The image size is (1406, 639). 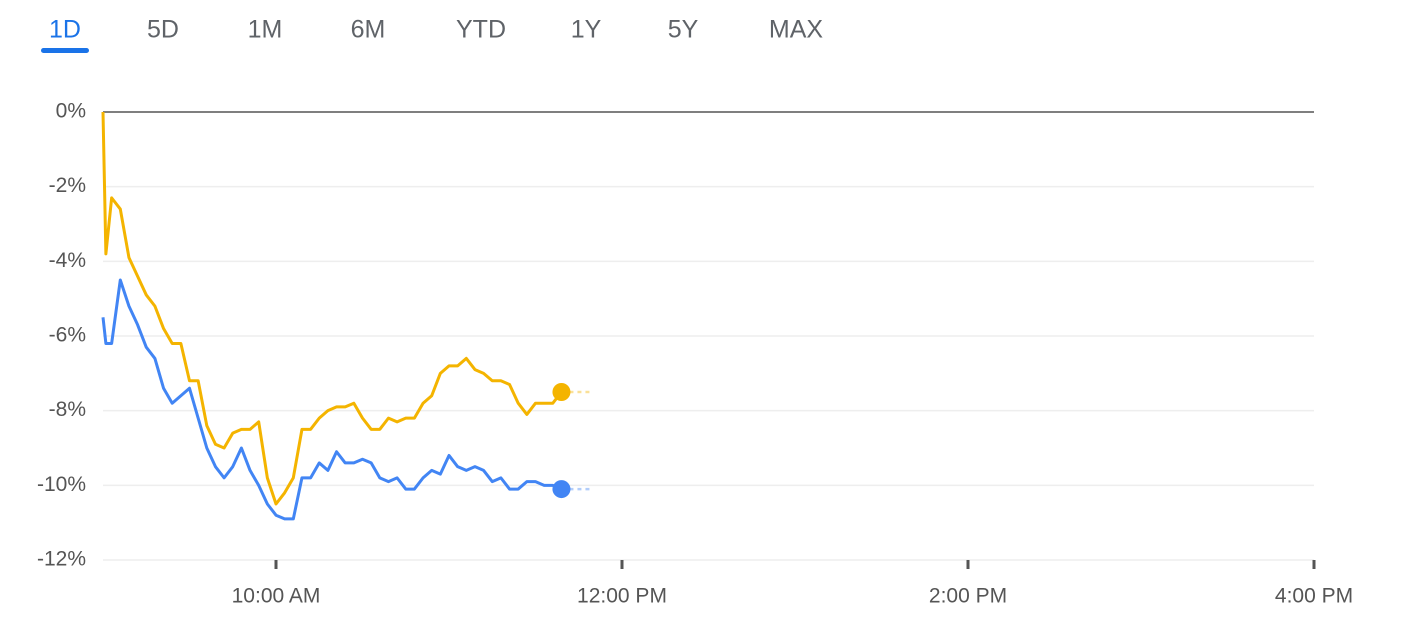 What do you see at coordinates (71, 111) in the screenshot?
I see `y-tick-label: 0%` at bounding box center [71, 111].